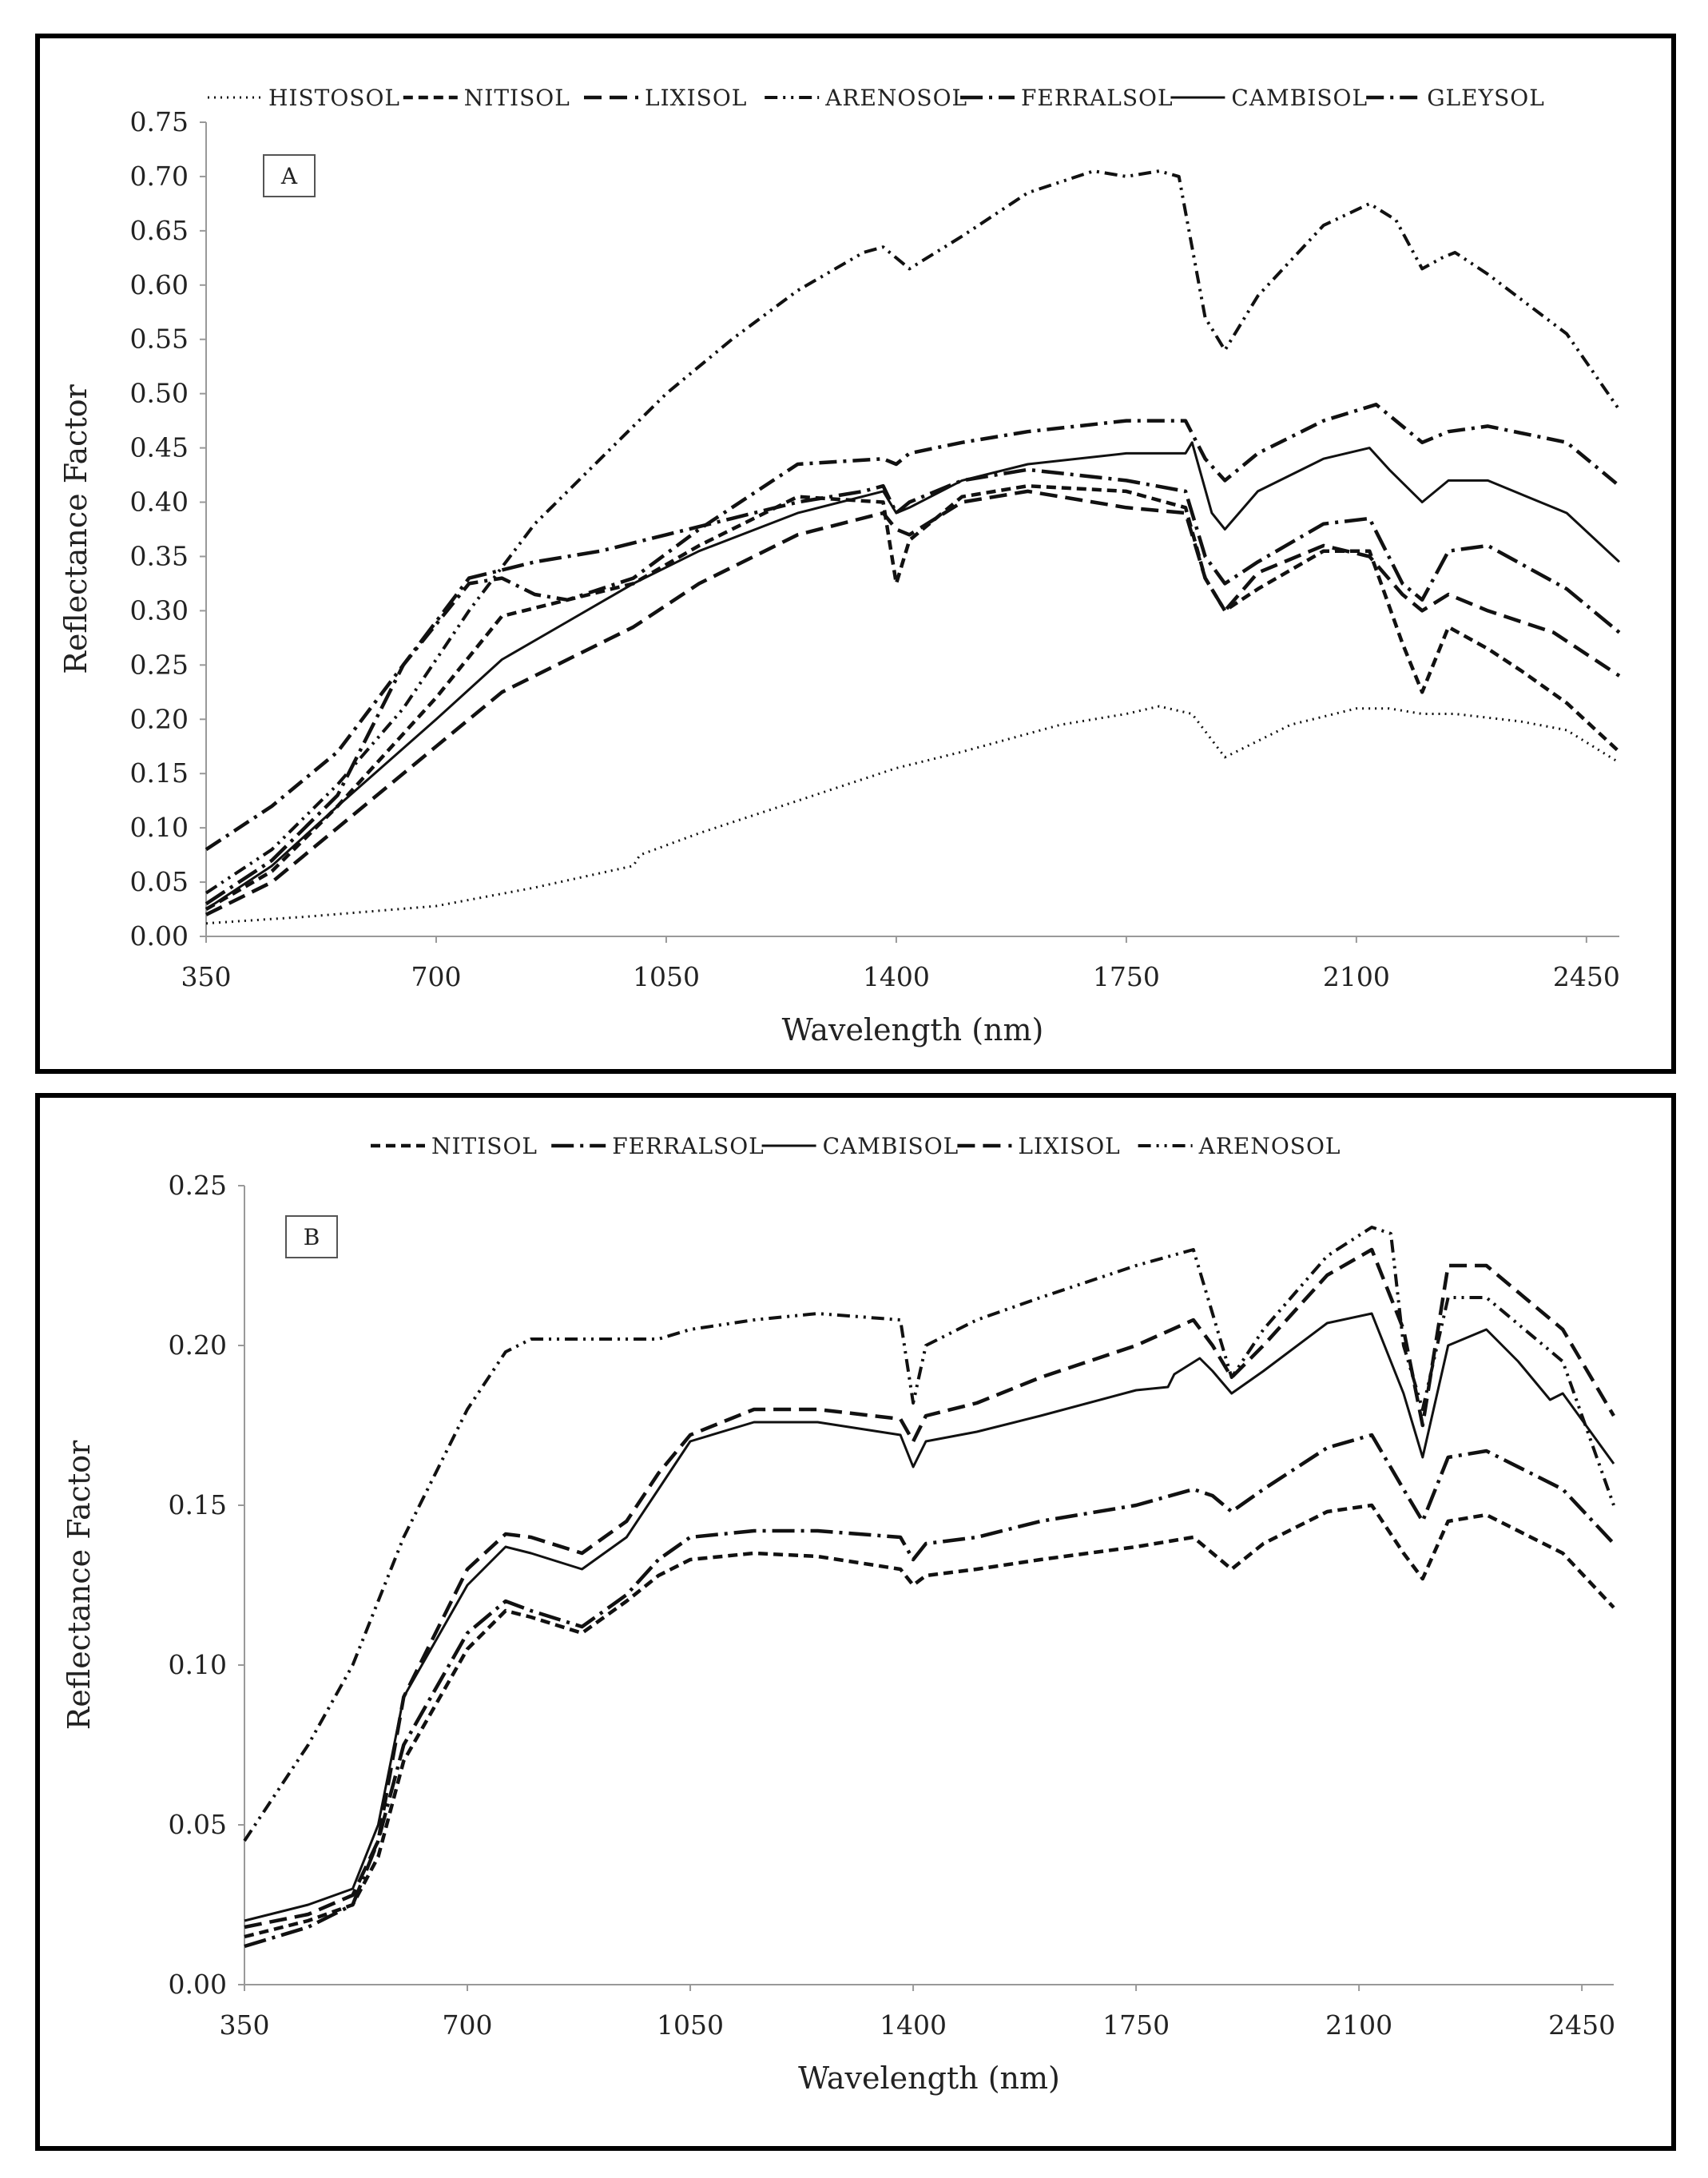  What do you see at coordinates (159, 339) in the screenshot?
I see `y-tick-label: 0.55` at bounding box center [159, 339].